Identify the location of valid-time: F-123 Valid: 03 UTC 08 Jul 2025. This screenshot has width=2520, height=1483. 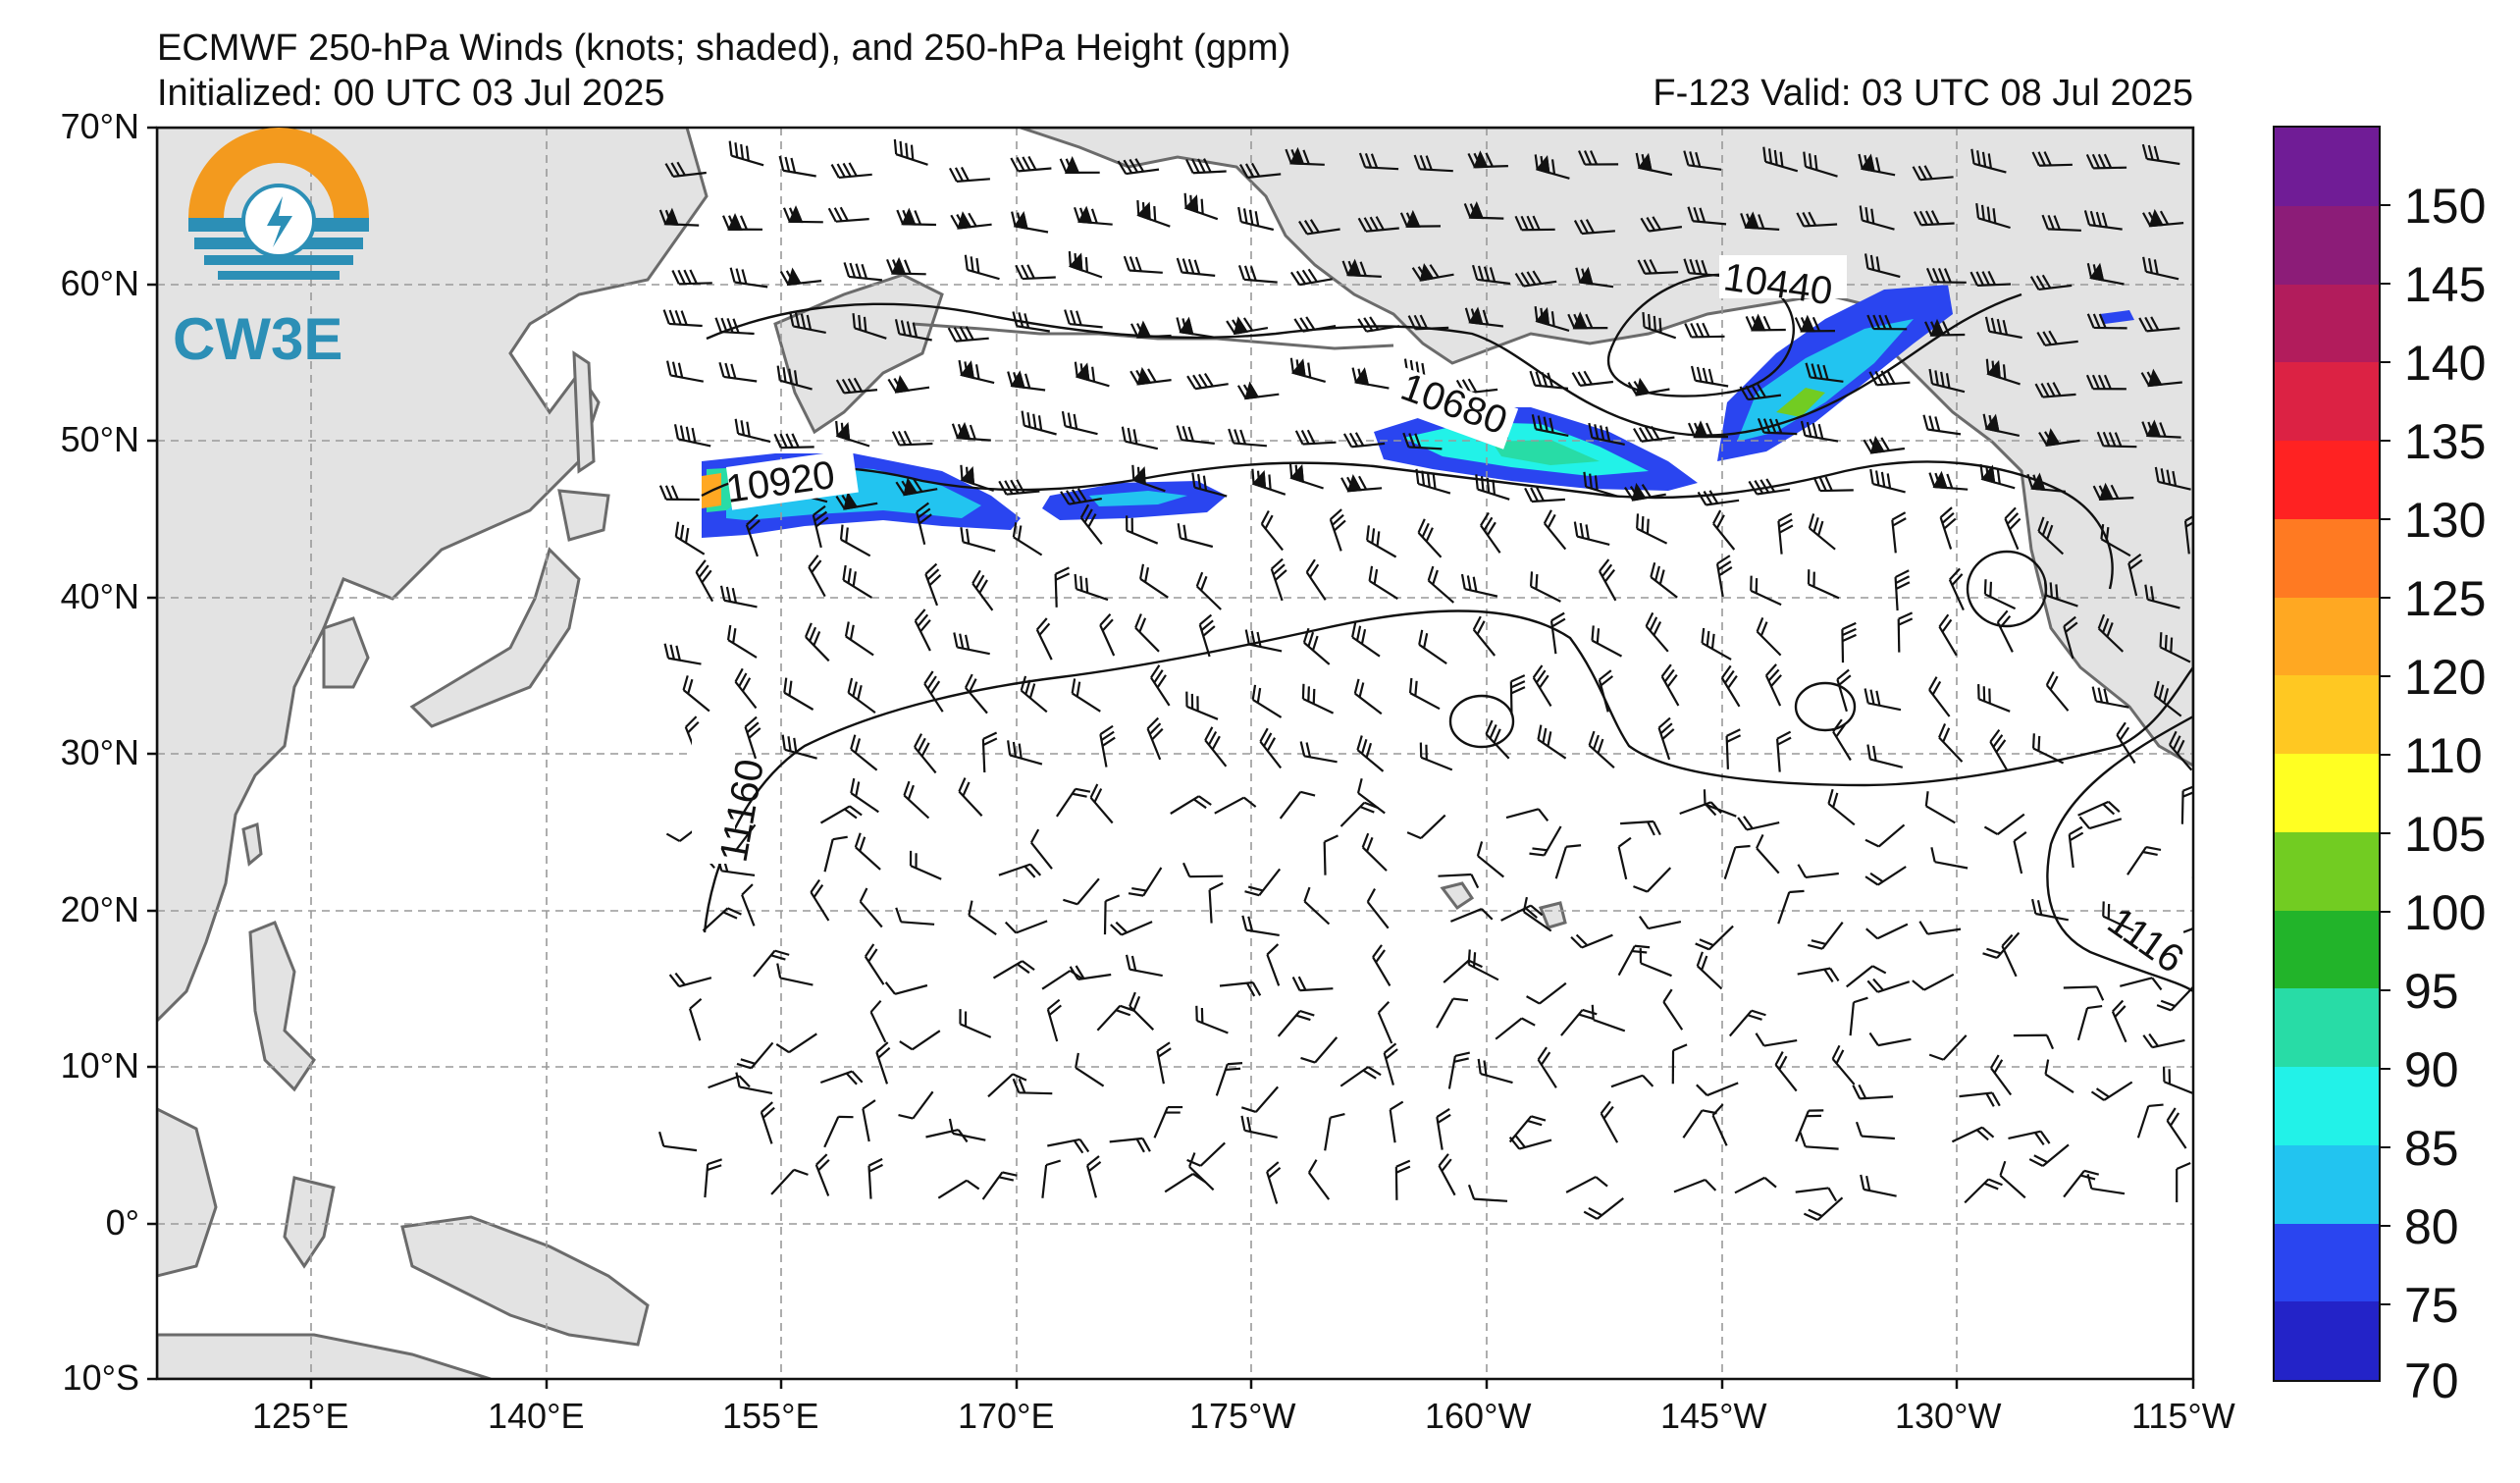
(1923, 93).